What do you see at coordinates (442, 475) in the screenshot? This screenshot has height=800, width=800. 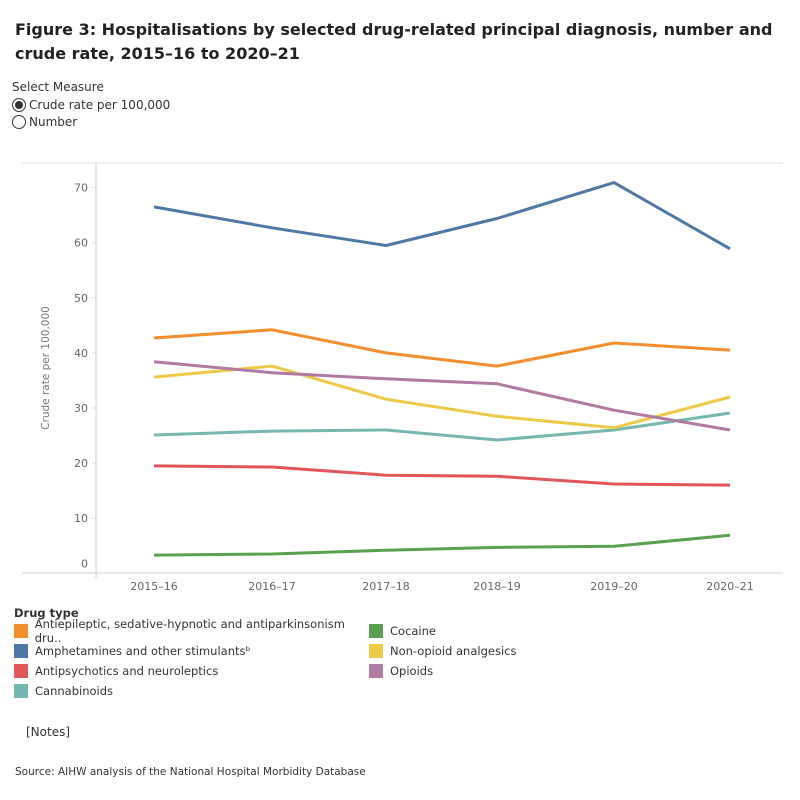 I see `series-line-antipsychotics` at bounding box center [442, 475].